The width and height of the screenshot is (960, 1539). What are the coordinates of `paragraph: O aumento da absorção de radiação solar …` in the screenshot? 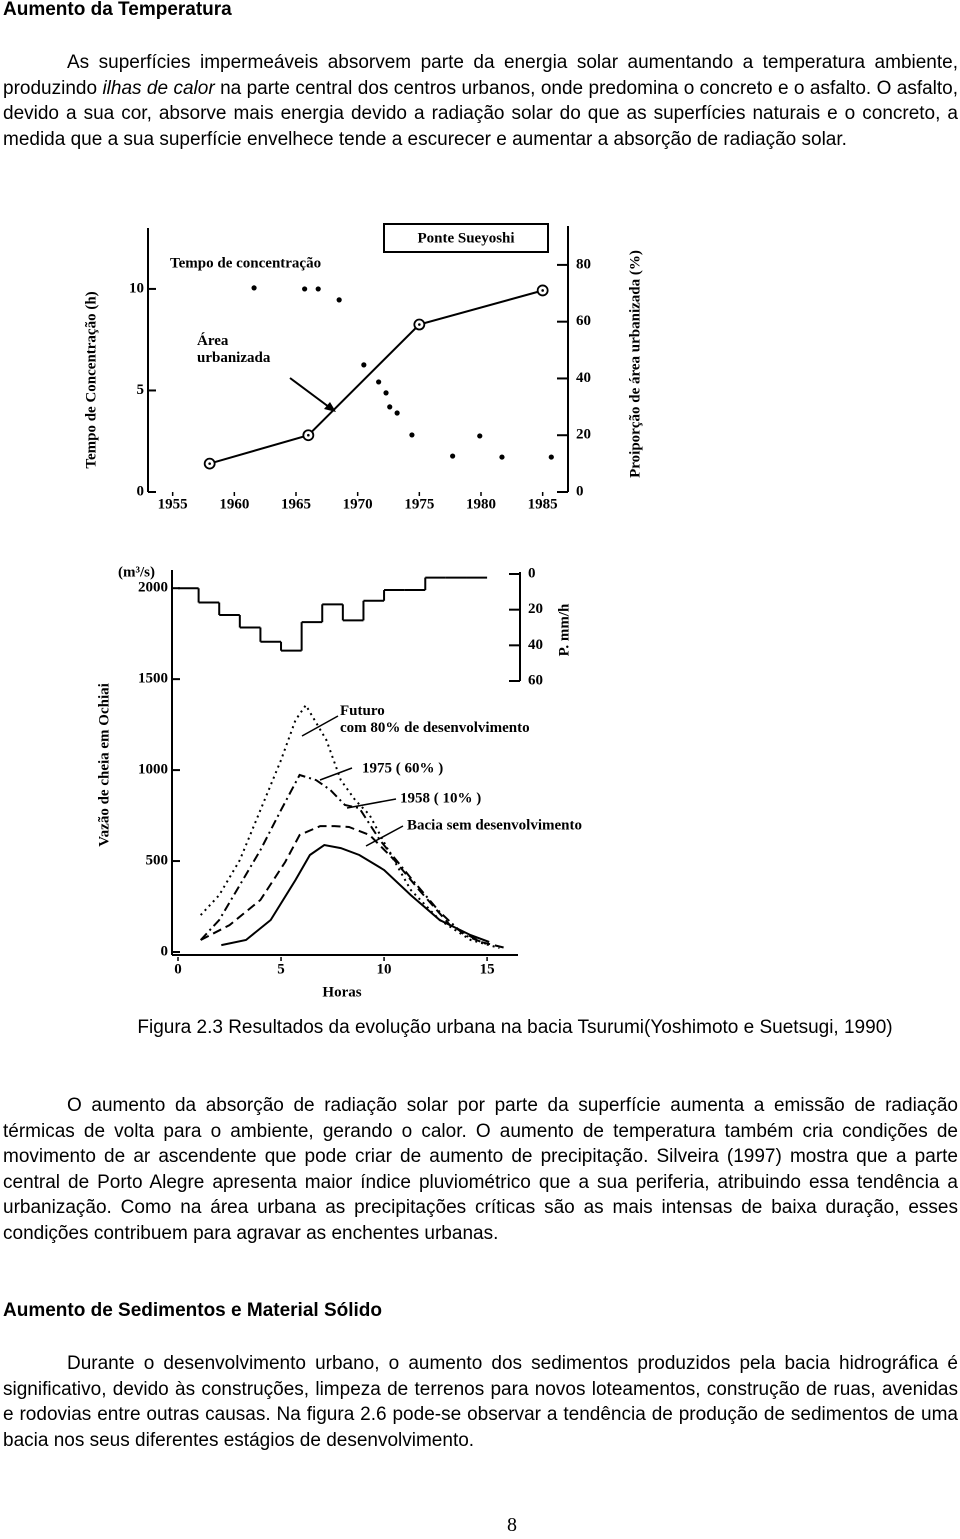 It's located at (480, 1169).